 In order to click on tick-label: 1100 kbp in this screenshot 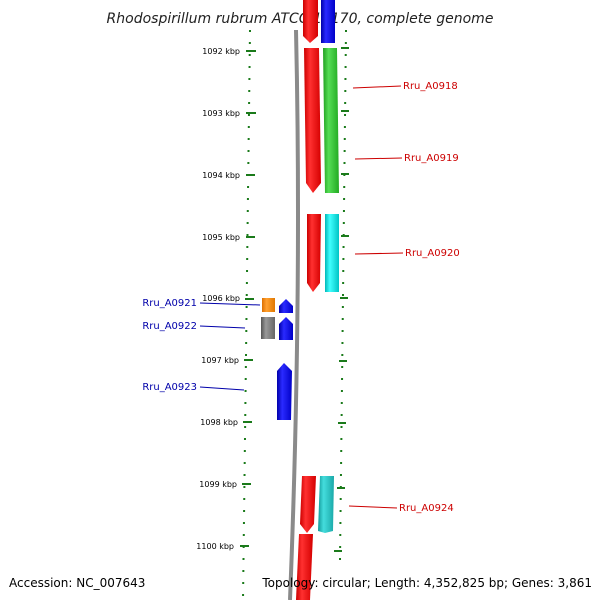, I will do `click(215, 546)`.